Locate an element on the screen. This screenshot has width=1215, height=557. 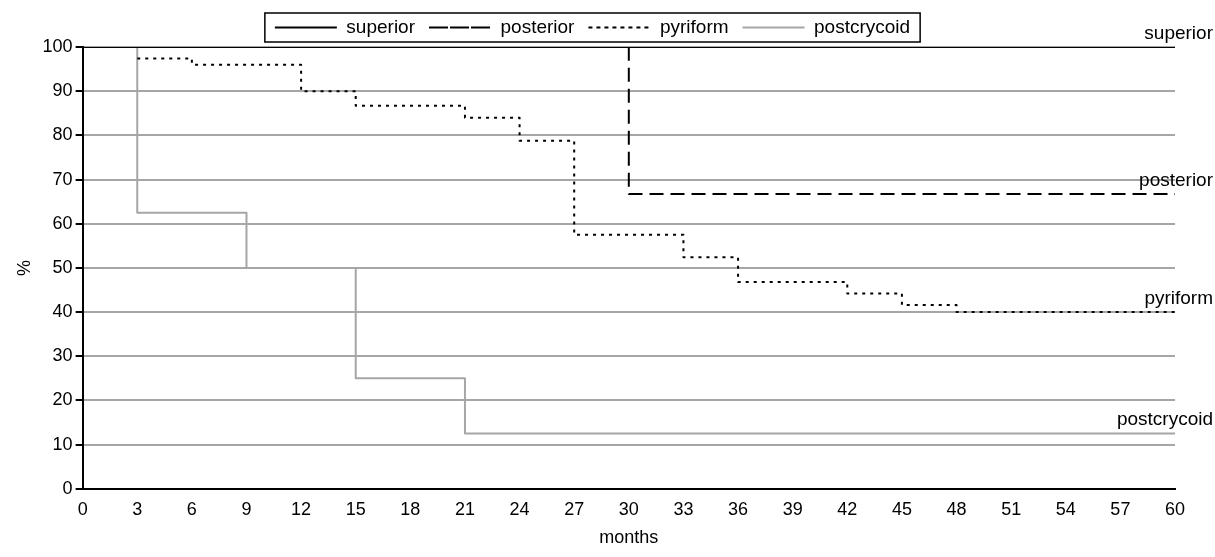
y-tick-label: 80 is located at coordinates (62, 134).